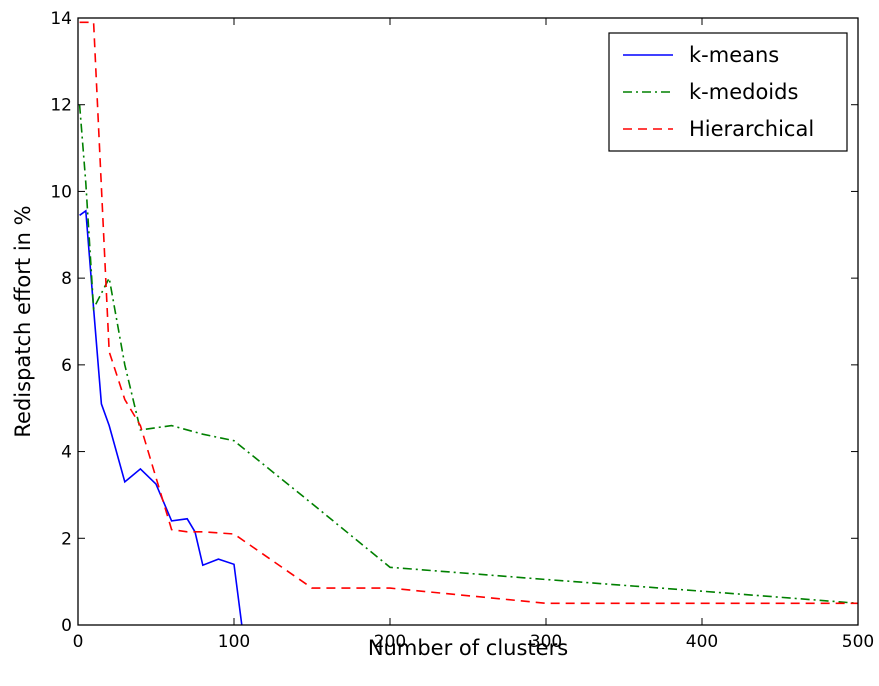 The width and height of the screenshot is (879, 686). What do you see at coordinates (66, 366) in the screenshot?
I see `y-tick-label: 6` at bounding box center [66, 366].